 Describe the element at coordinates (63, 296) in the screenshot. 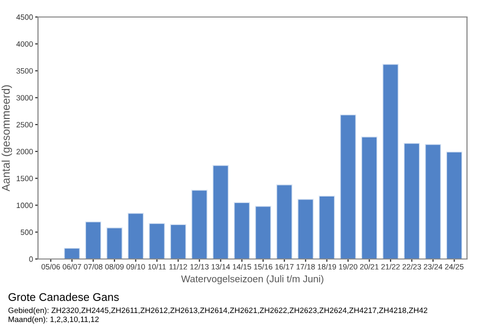

I see `text: Grote Canadese Gans` at that location.